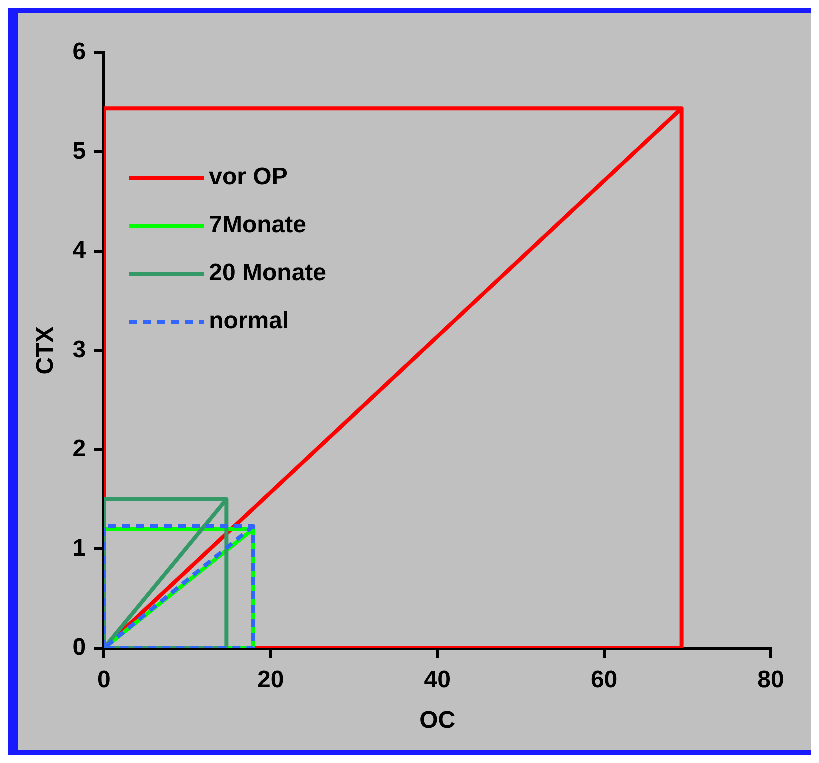 This screenshot has height=763, width=819. What do you see at coordinates (79, 548) in the screenshot?
I see `y-tick-label: 1` at bounding box center [79, 548].